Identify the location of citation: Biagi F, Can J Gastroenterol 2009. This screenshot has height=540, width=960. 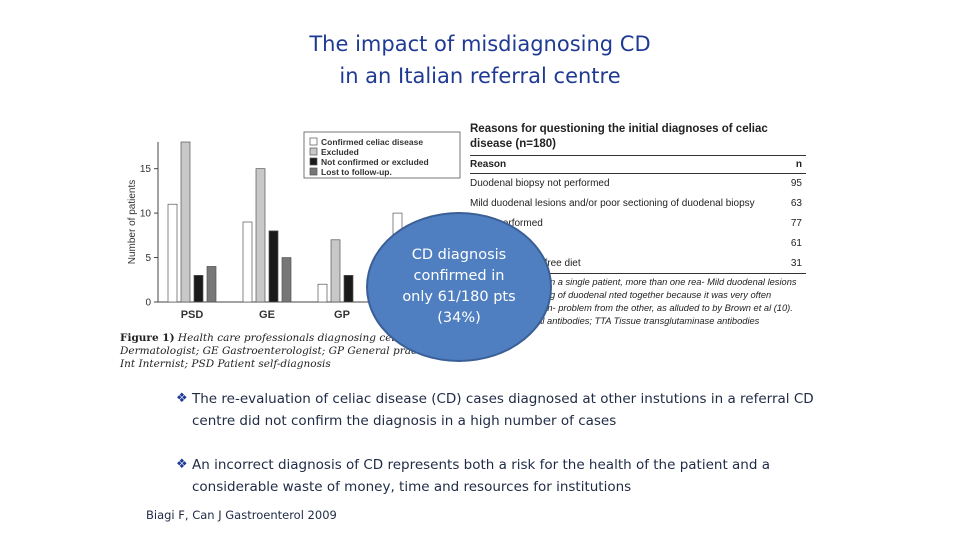
(241, 515).